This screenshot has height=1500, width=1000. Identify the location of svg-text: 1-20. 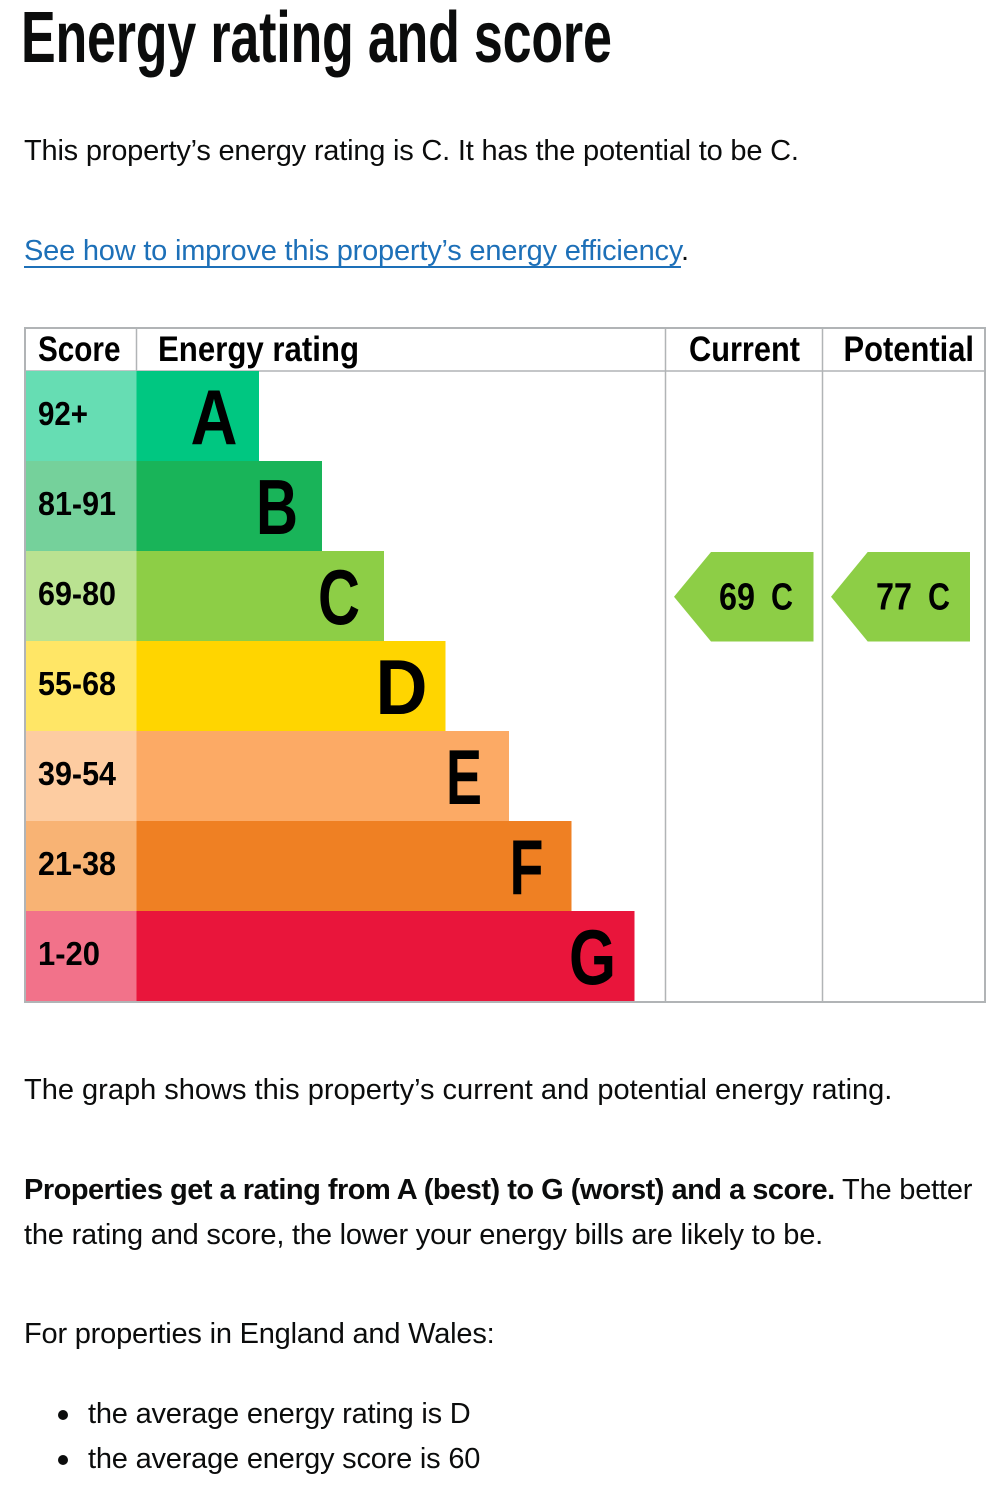
(69, 954).